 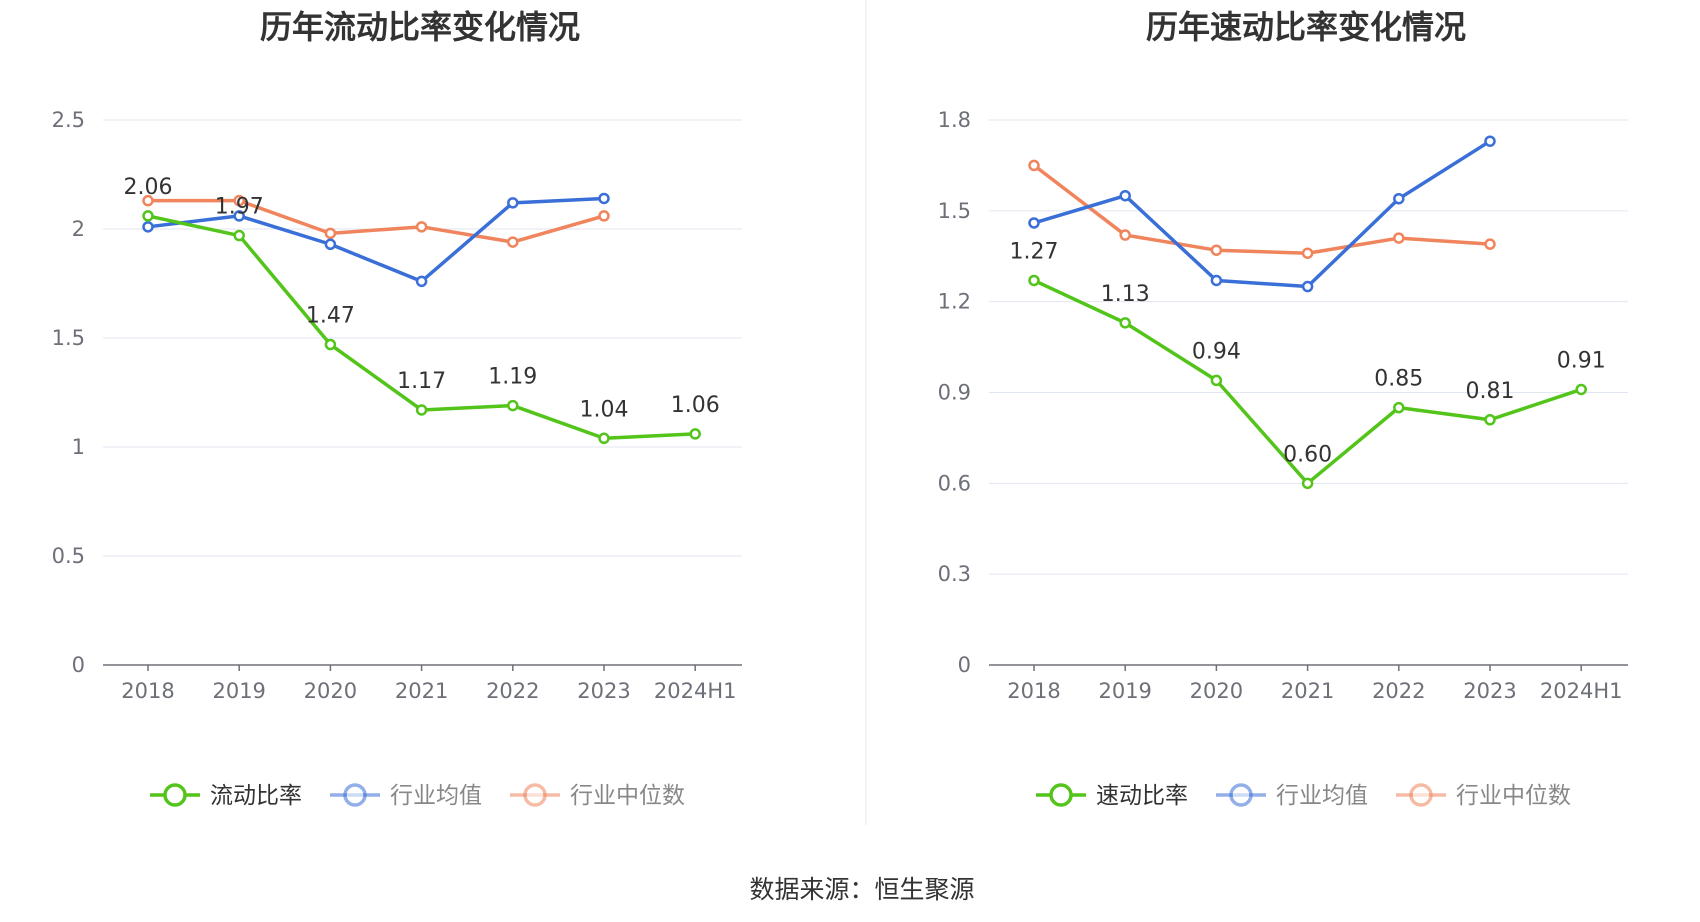 What do you see at coordinates (1581, 360) in the screenshot?
I see `data-label: 0.91` at bounding box center [1581, 360].